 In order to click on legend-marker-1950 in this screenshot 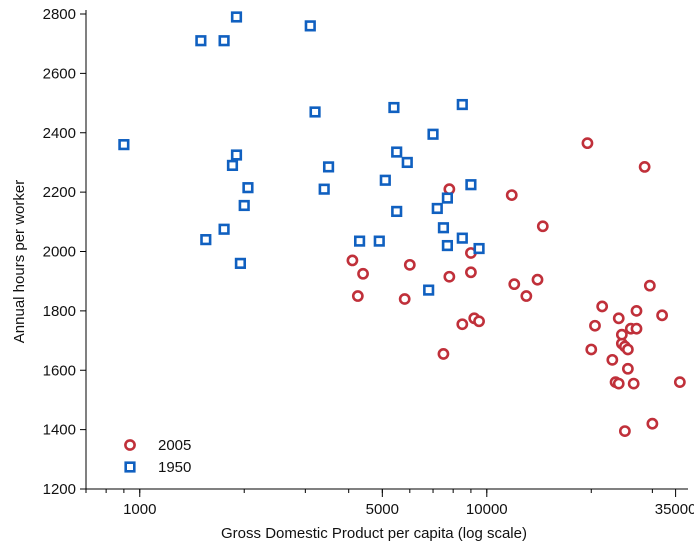, I will do `click(130, 467)`.